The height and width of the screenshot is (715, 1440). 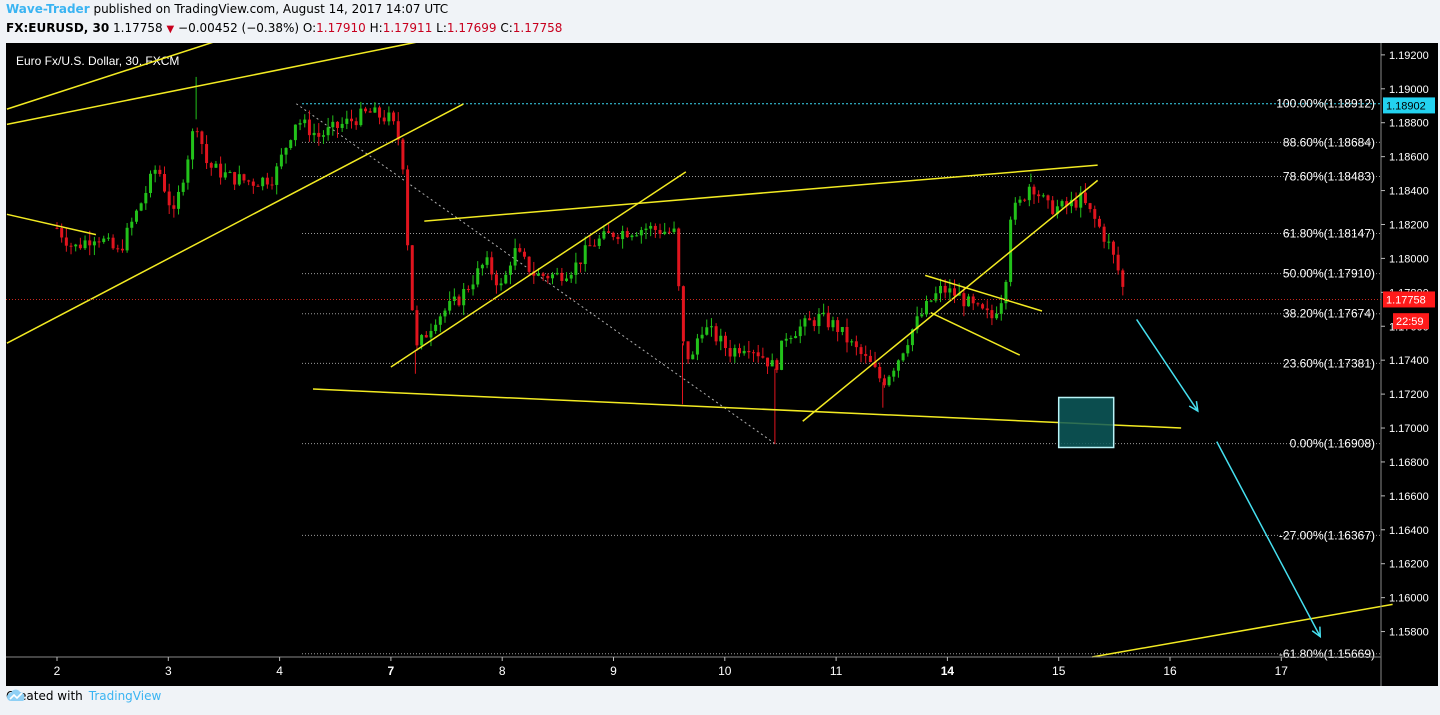 I want to click on fib-label: 88.60%(1.18684), so click(x=1329, y=142).